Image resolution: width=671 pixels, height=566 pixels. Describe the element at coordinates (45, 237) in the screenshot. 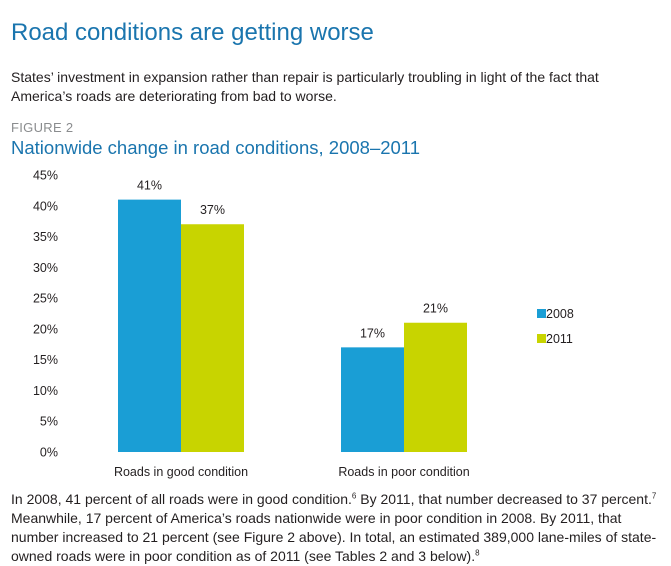

I see `y-tick-label: 35%` at that location.